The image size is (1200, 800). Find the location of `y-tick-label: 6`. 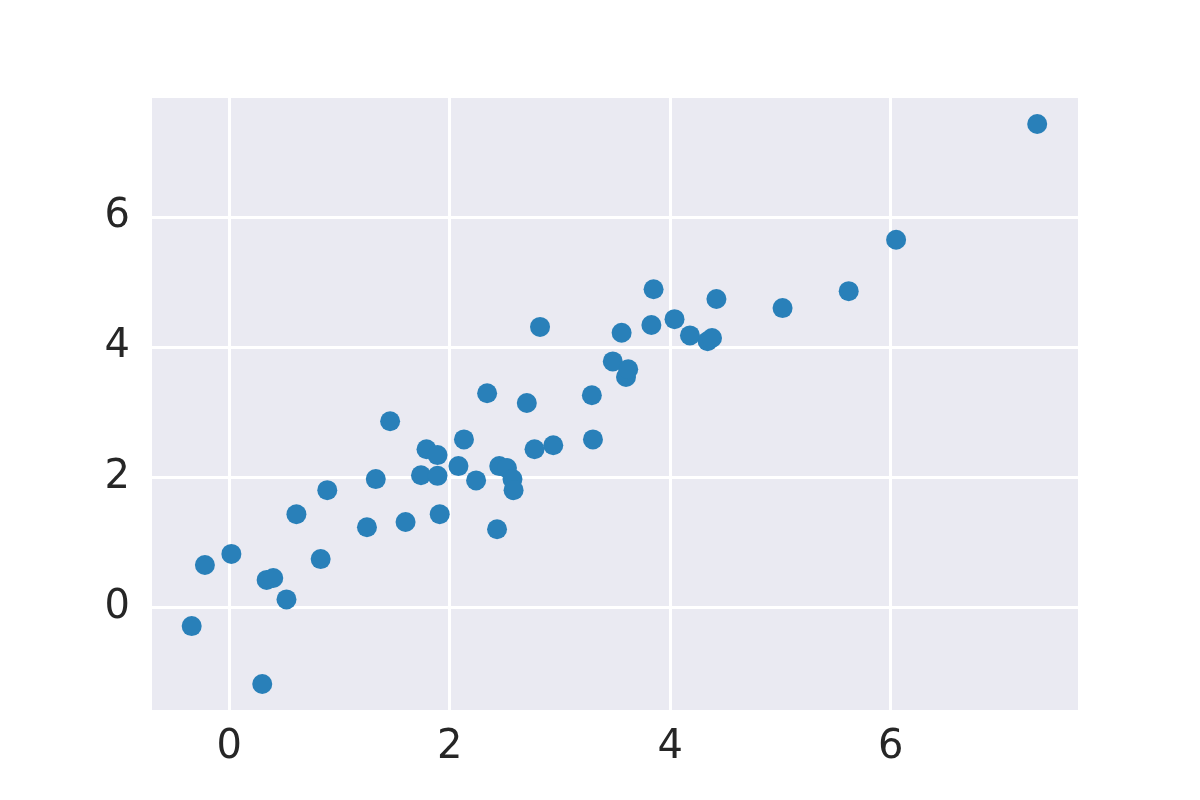

y-tick-label: 6 is located at coordinates (117, 213).